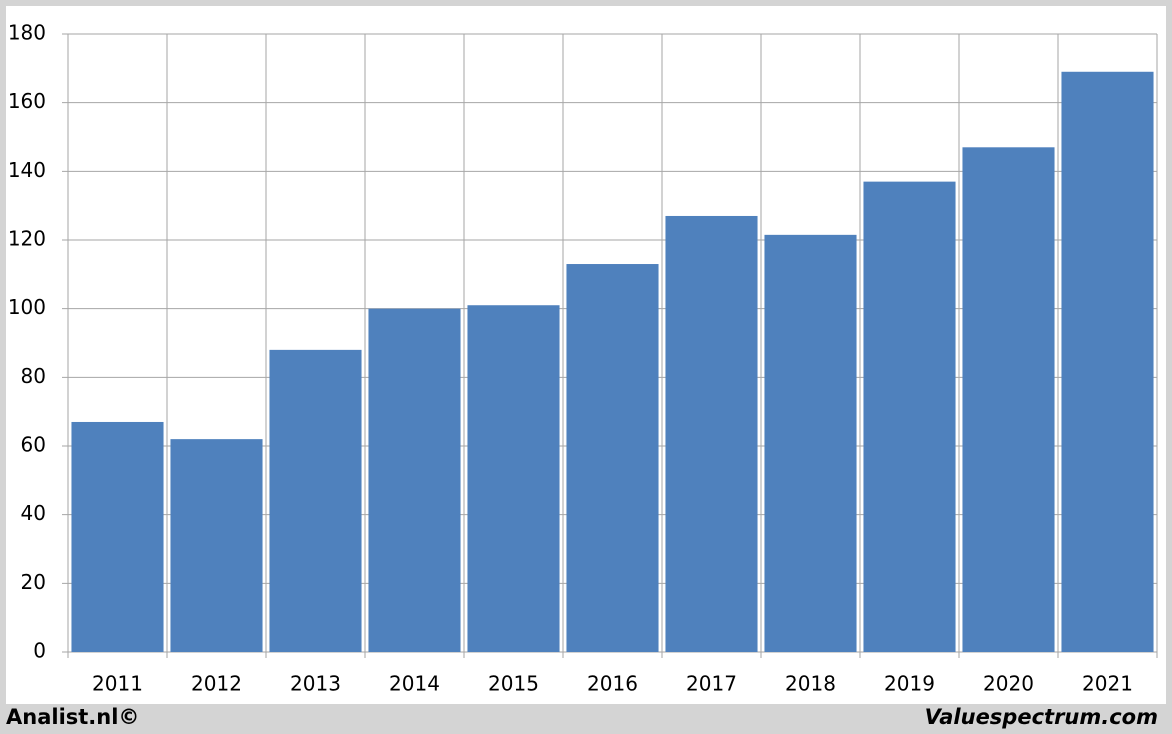  What do you see at coordinates (117, 684) in the screenshot?
I see `x-tick-label: 2011` at bounding box center [117, 684].